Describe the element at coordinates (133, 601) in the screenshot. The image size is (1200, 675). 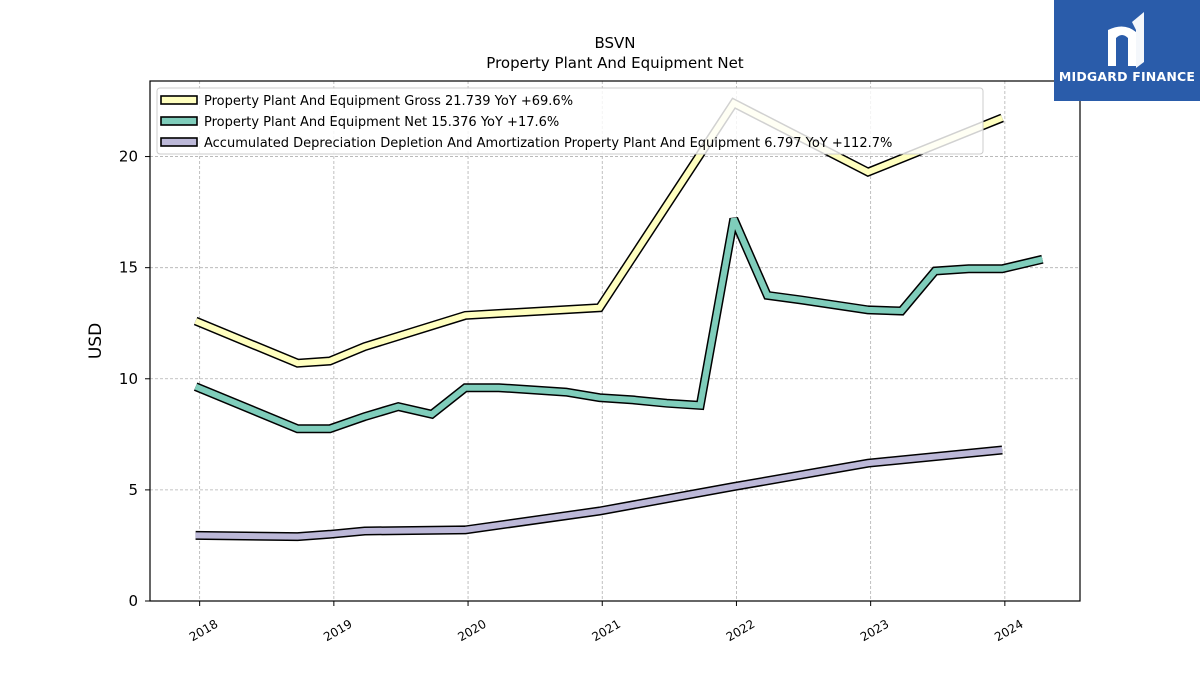
I see `y-tick-label: 0` at that location.